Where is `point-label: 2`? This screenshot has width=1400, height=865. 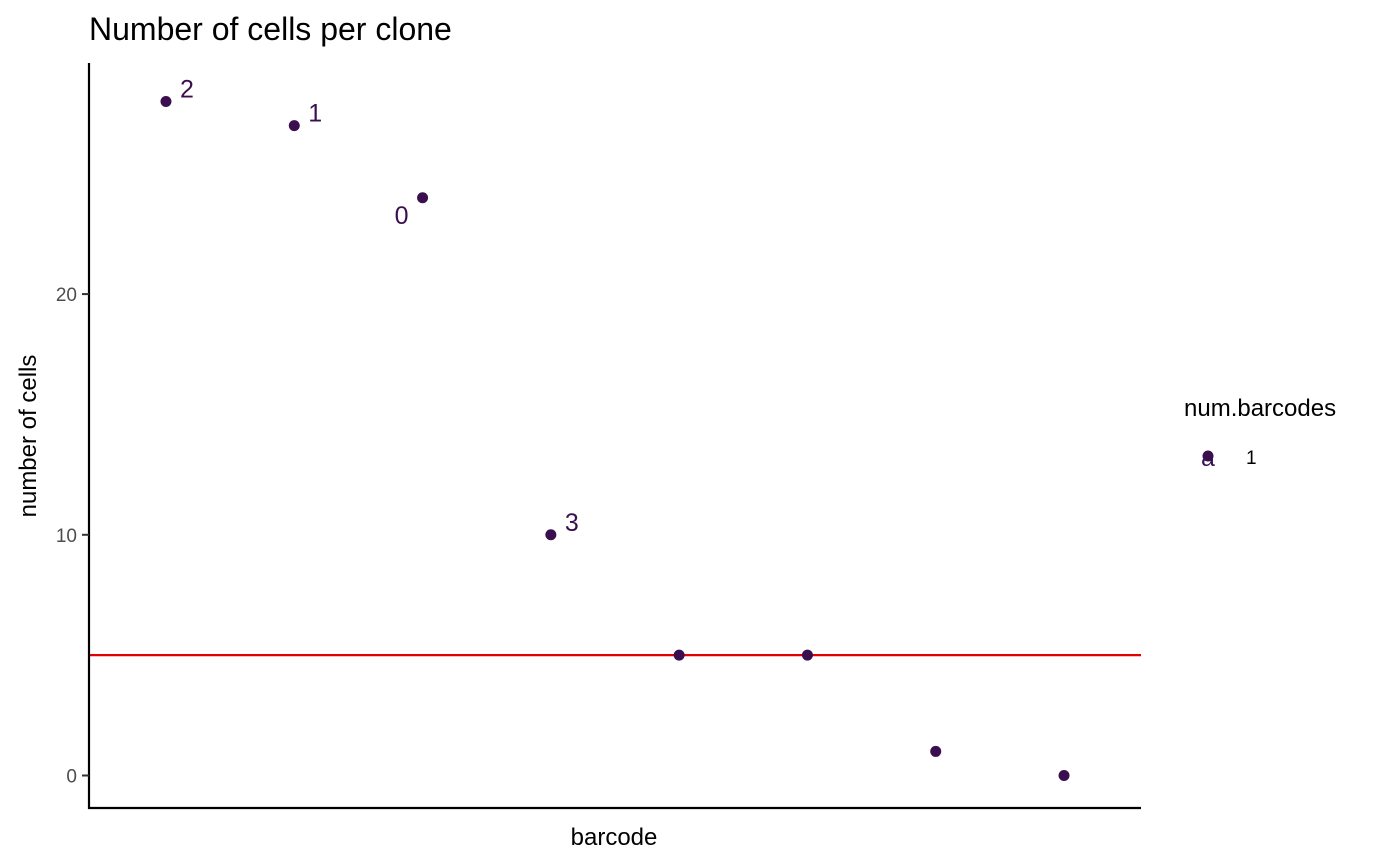
point-label: 2 is located at coordinates (187, 90).